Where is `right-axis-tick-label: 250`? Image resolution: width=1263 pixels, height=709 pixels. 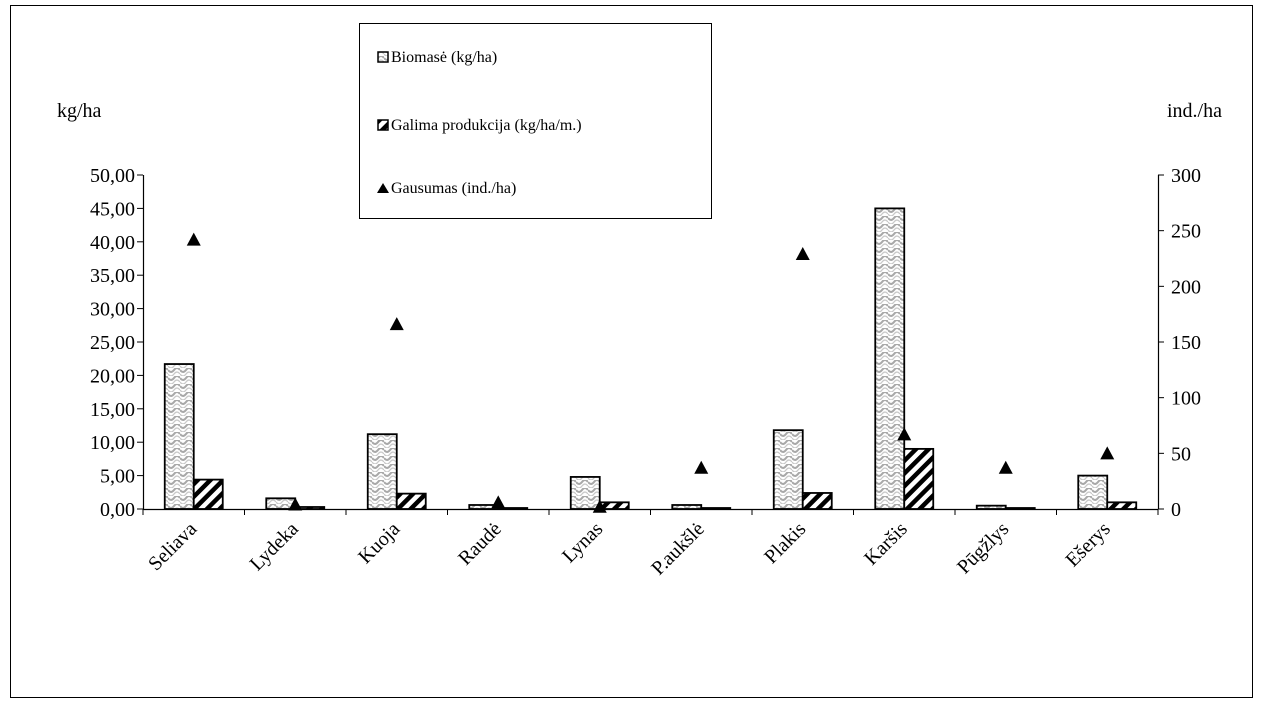 right-axis-tick-label: 250 is located at coordinates (1186, 232).